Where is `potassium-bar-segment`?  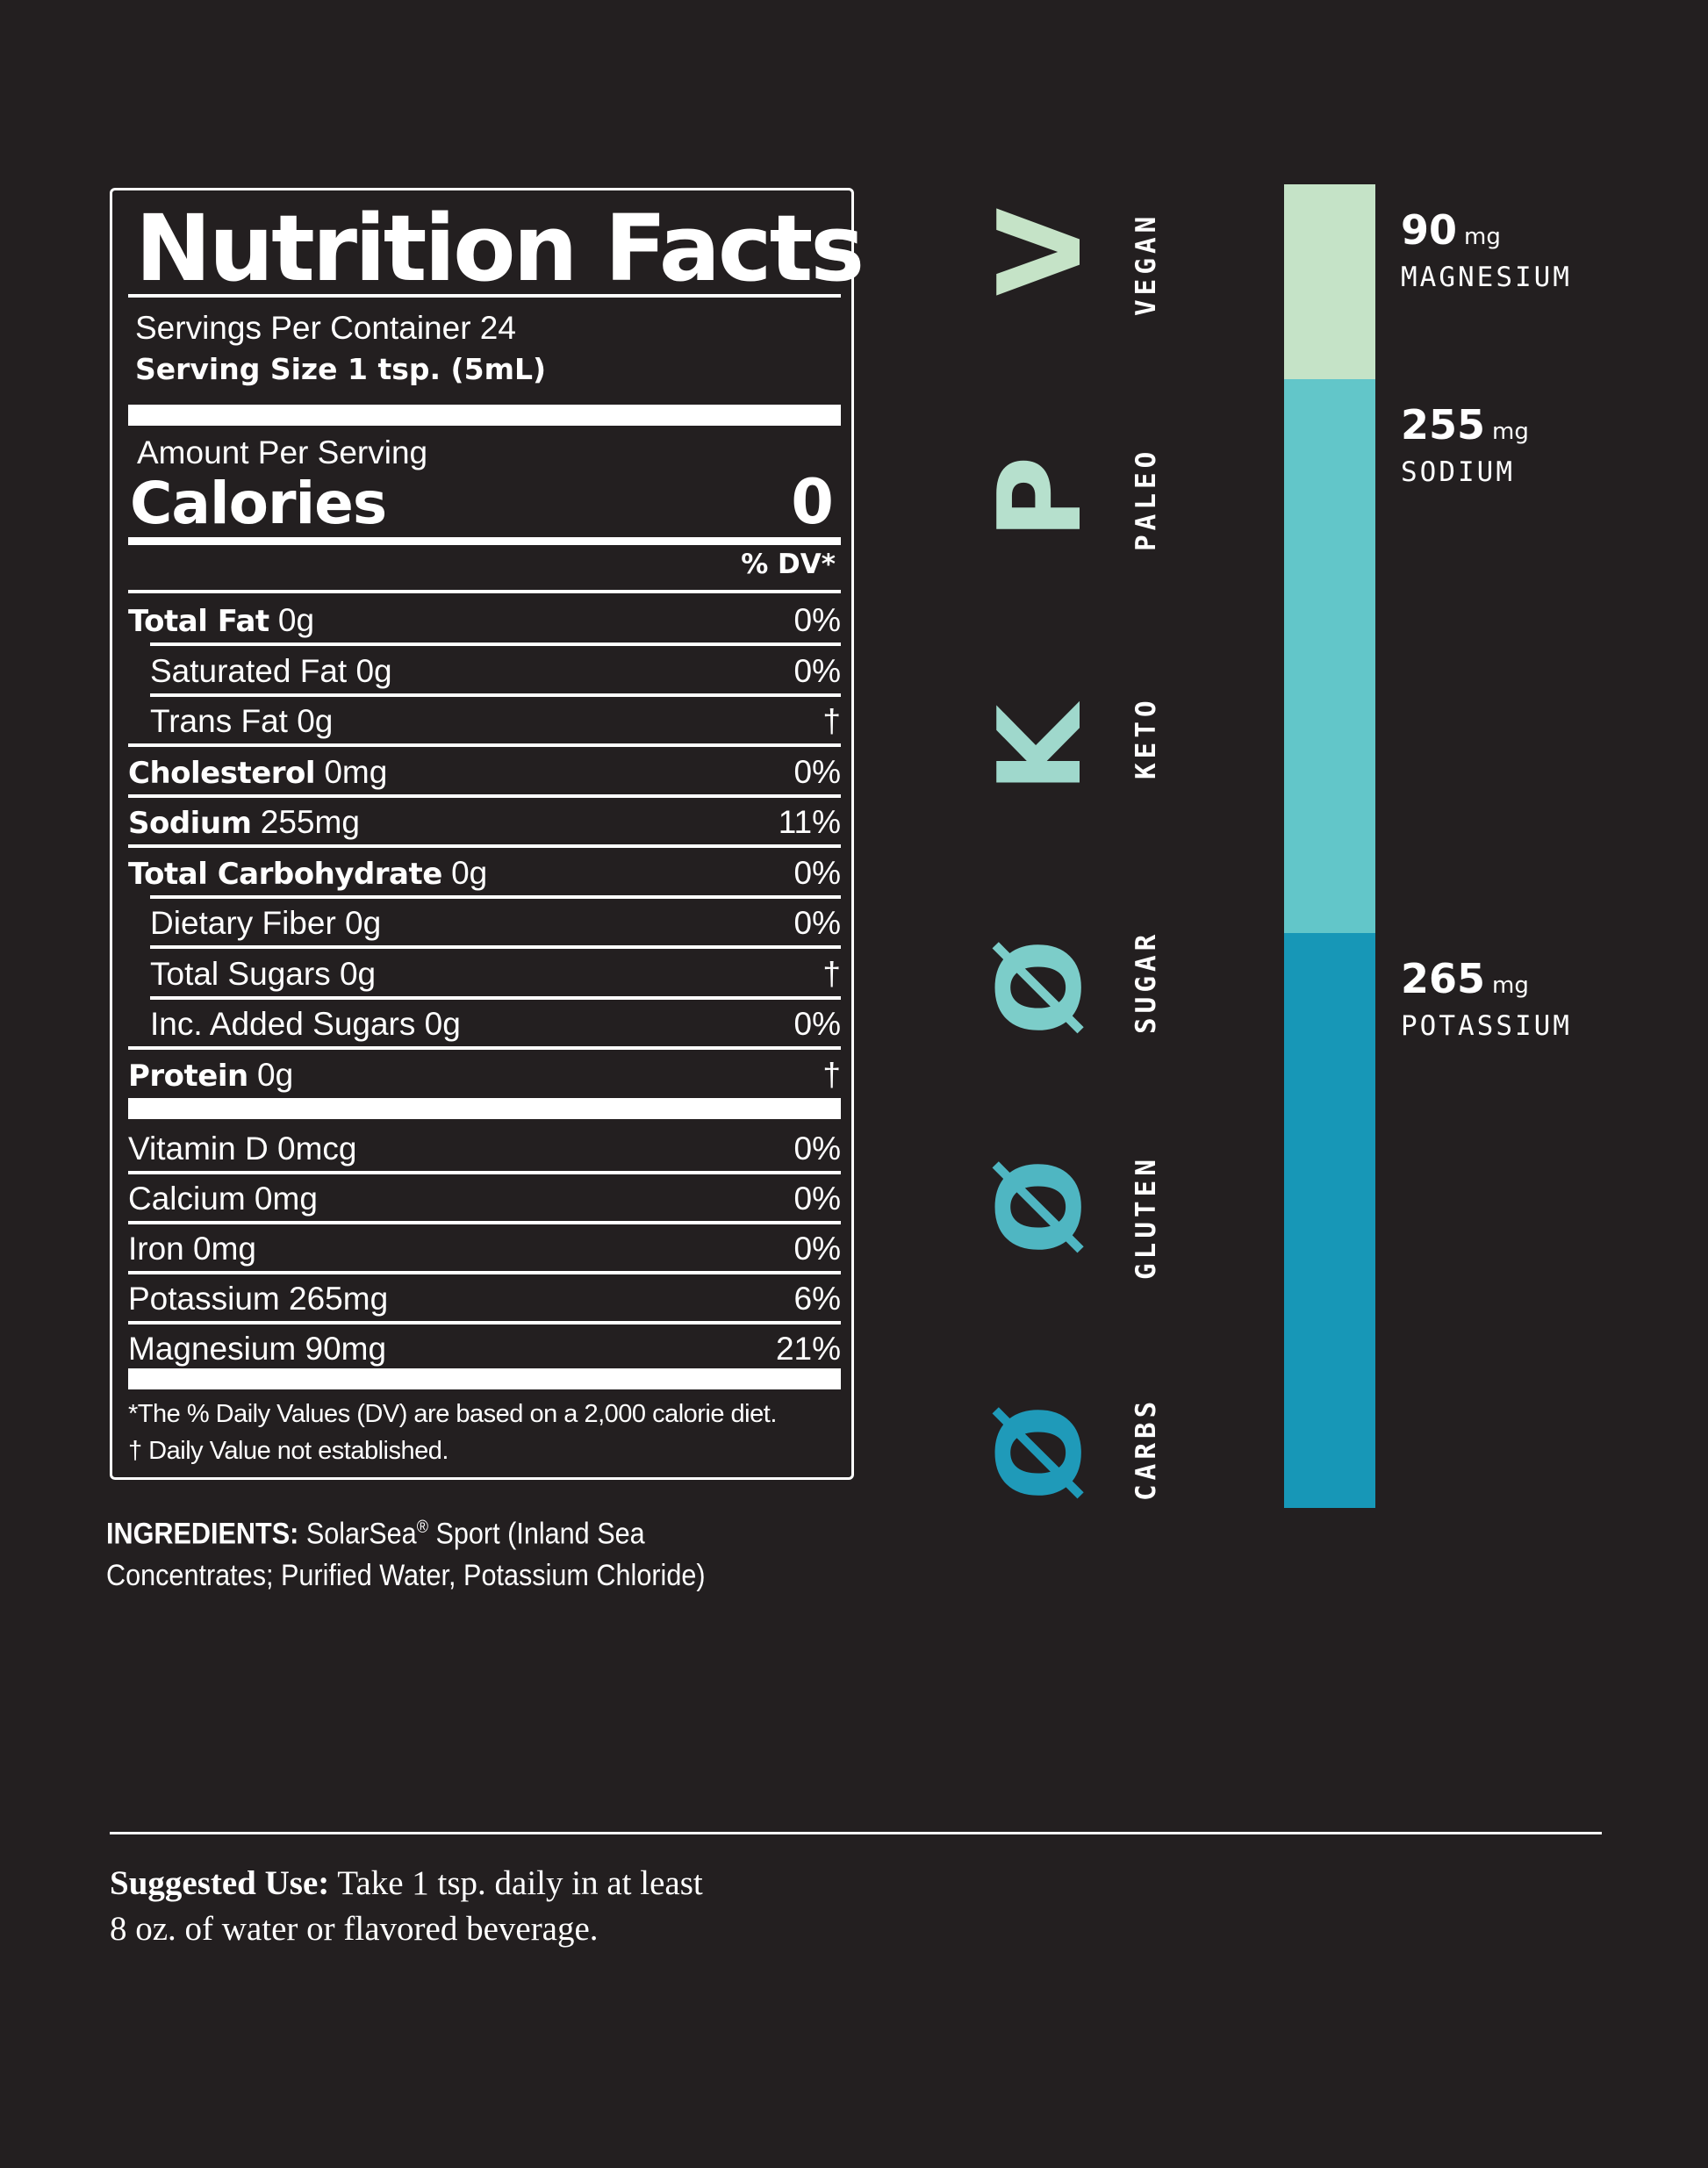
potassium-bar-segment is located at coordinates (1329, 1220).